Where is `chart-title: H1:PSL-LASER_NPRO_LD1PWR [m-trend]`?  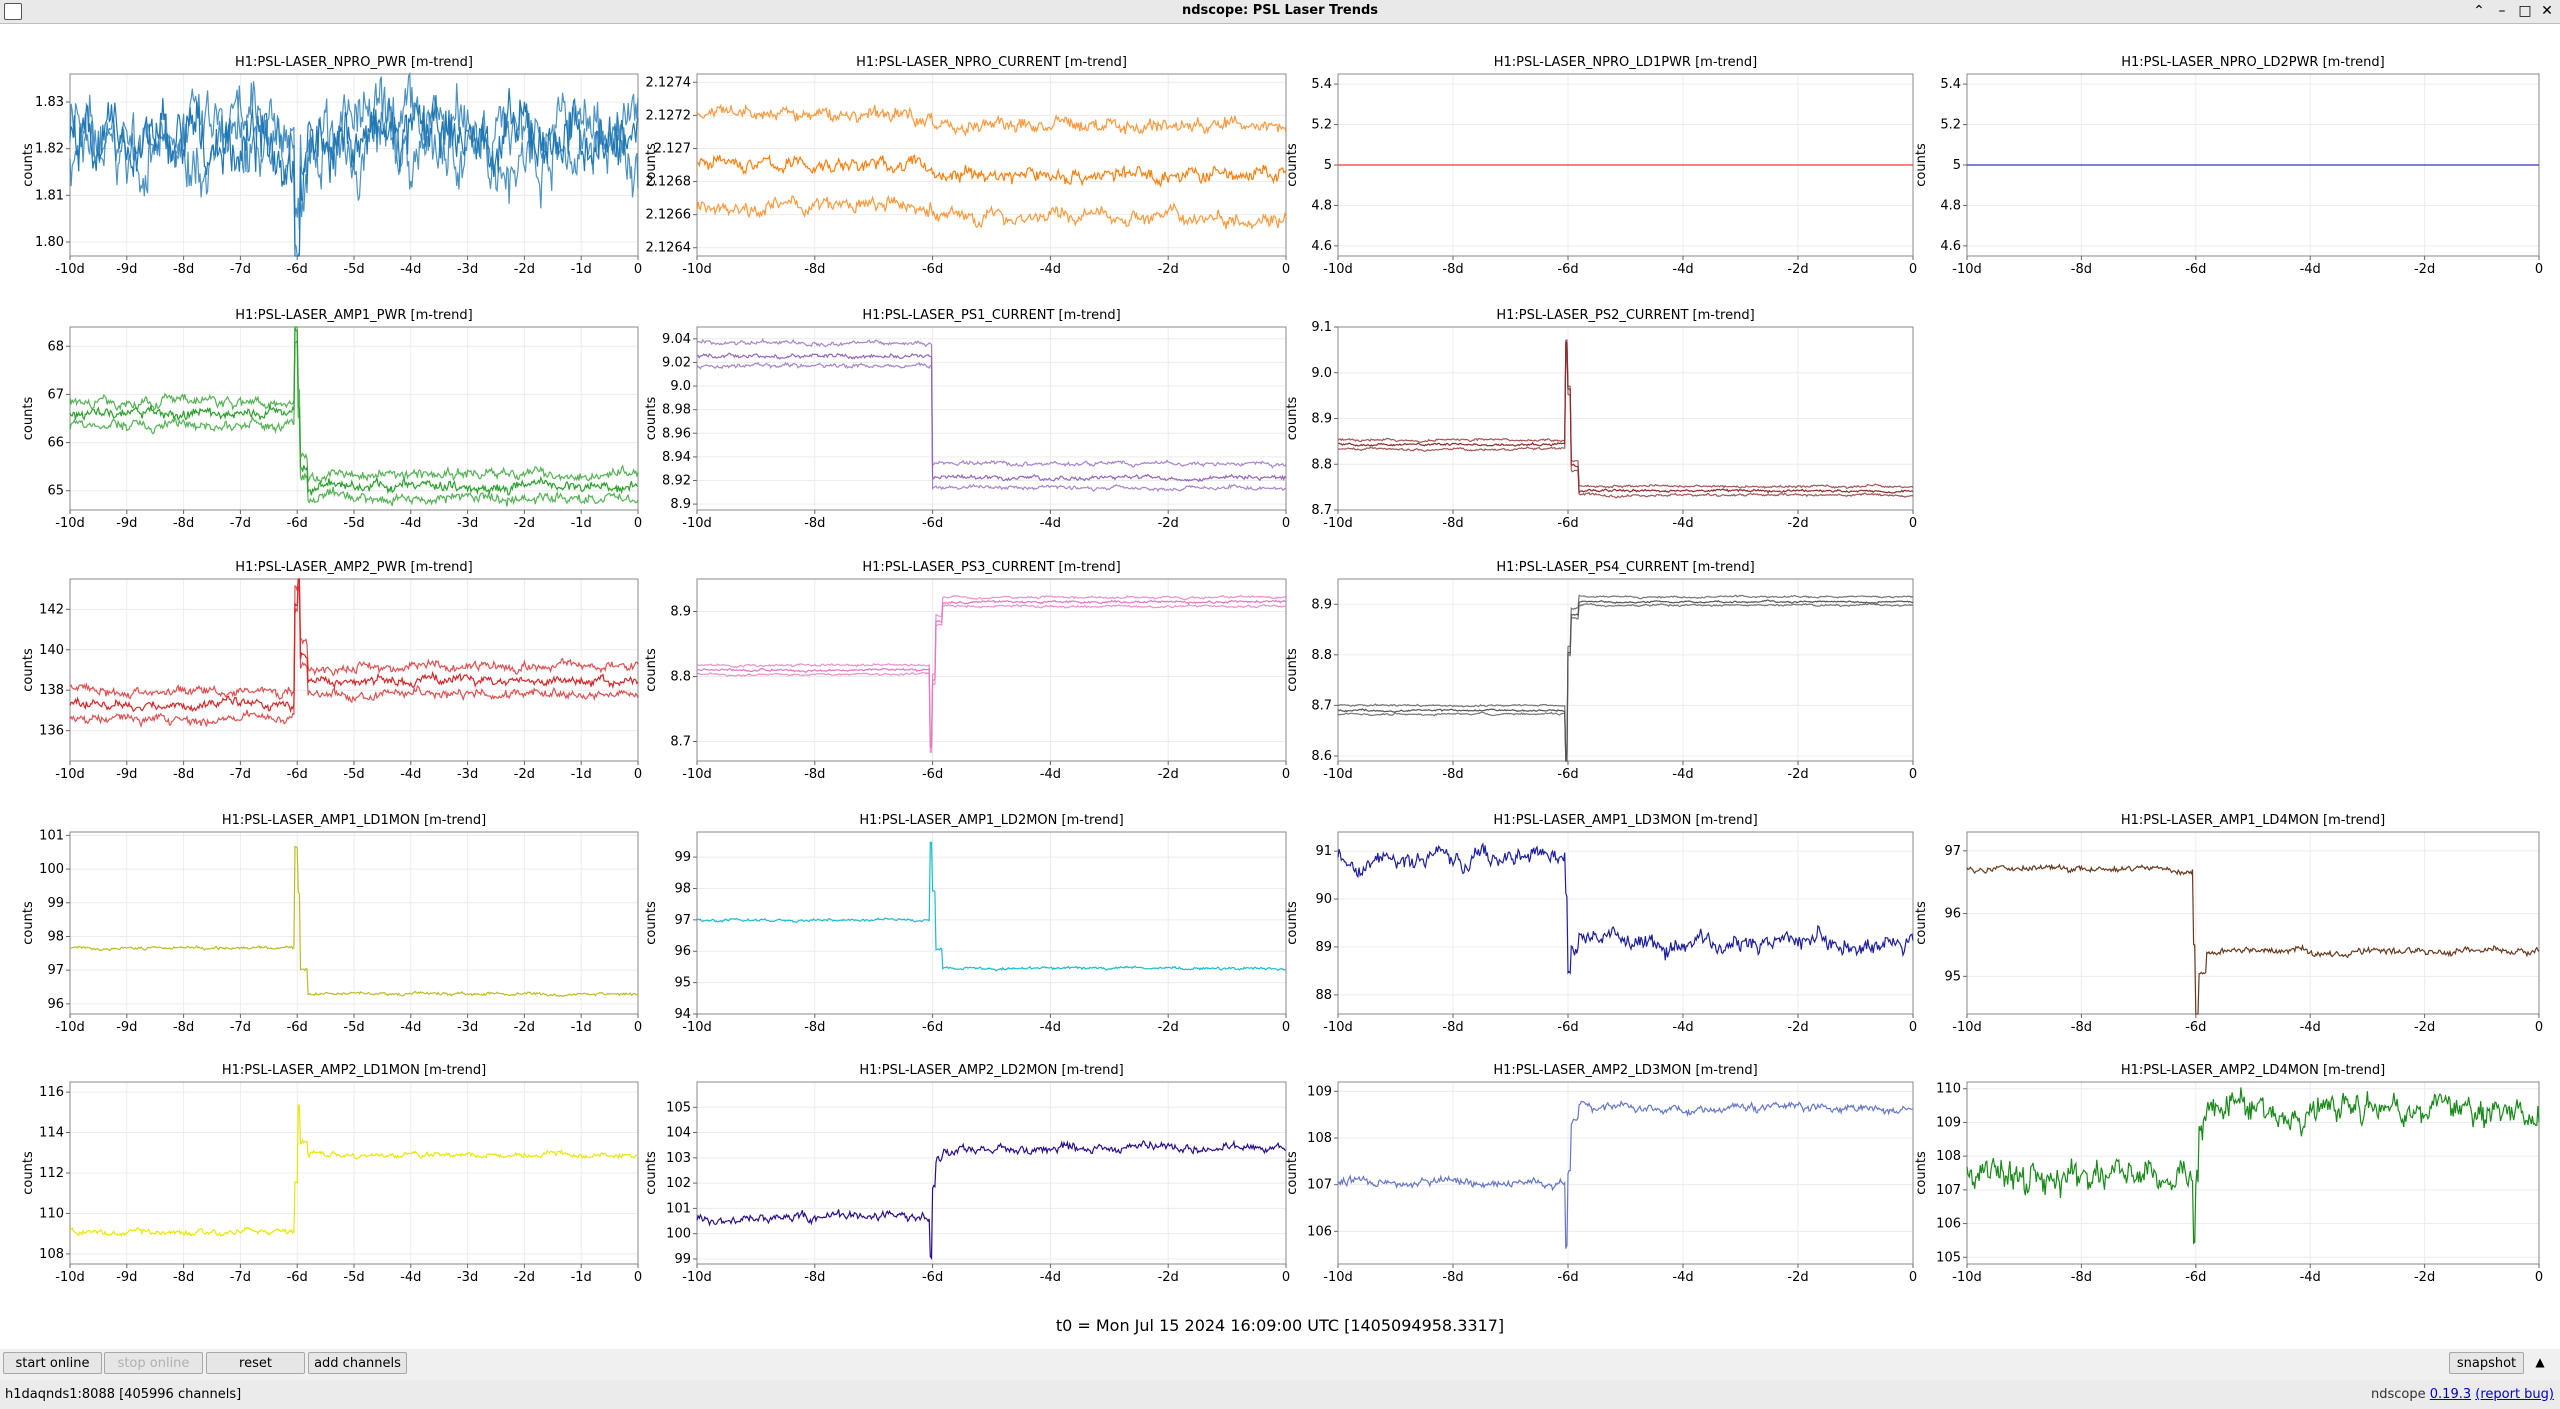
chart-title: H1:PSL-LASER_NPRO_LD1PWR [m-trend] is located at coordinates (1626, 62).